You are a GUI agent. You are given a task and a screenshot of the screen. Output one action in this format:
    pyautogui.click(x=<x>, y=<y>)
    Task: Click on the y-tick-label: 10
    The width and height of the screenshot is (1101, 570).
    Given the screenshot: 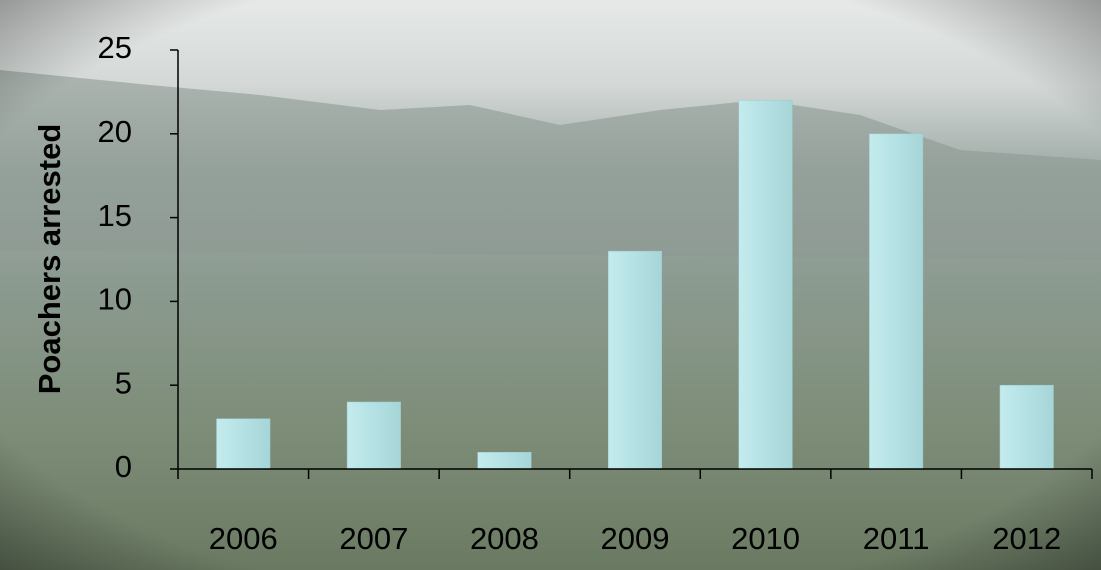 What is the action you would take?
    pyautogui.click(x=115, y=299)
    